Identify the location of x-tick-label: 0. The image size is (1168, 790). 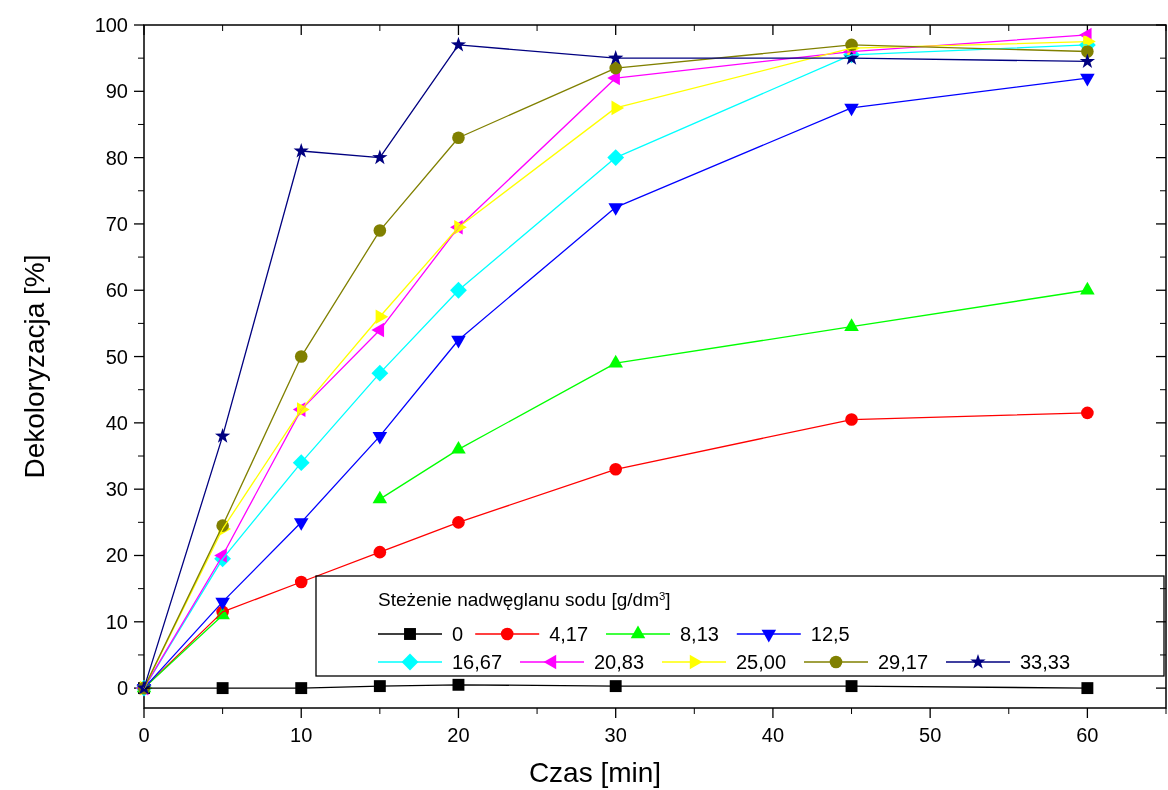
(144, 735).